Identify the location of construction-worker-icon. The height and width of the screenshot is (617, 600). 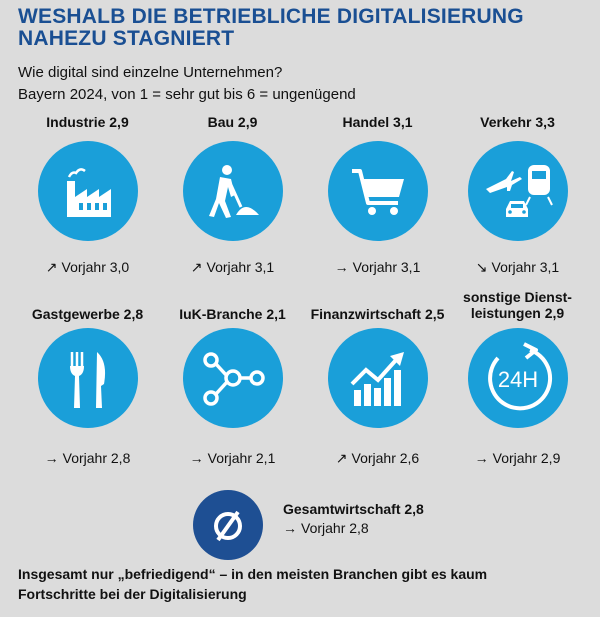
(232, 191).